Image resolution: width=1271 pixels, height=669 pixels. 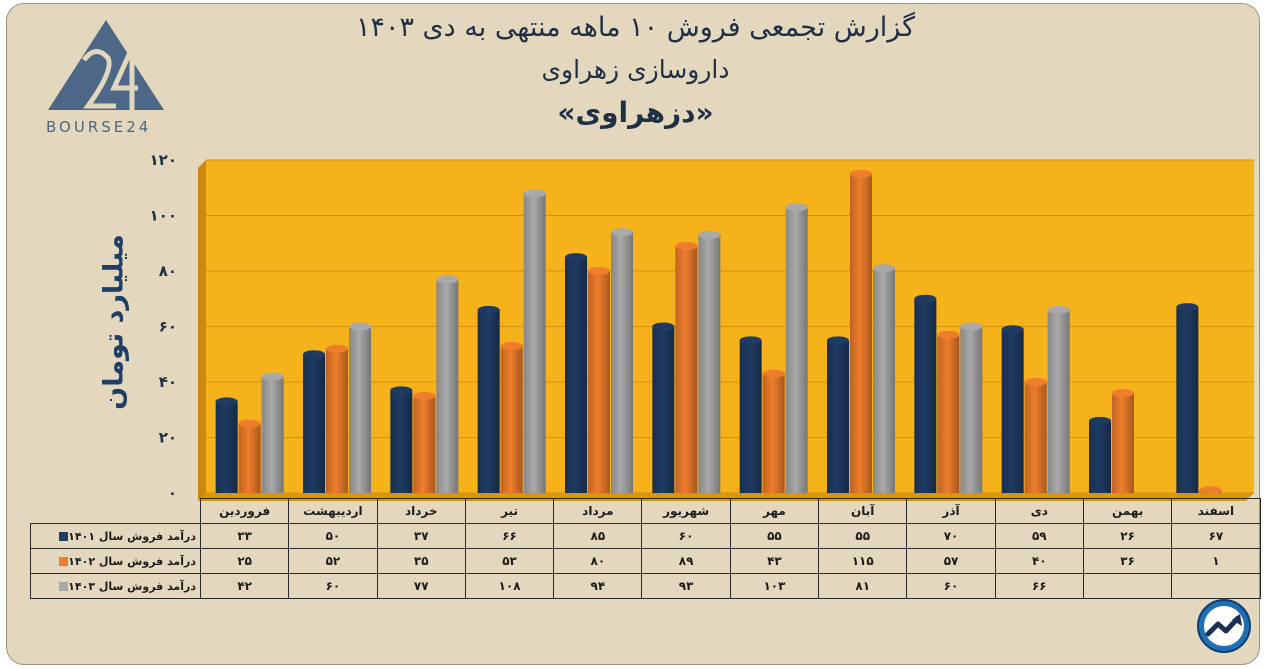 What do you see at coordinates (951, 511) in the screenshot?
I see `category-label: آذر` at bounding box center [951, 511].